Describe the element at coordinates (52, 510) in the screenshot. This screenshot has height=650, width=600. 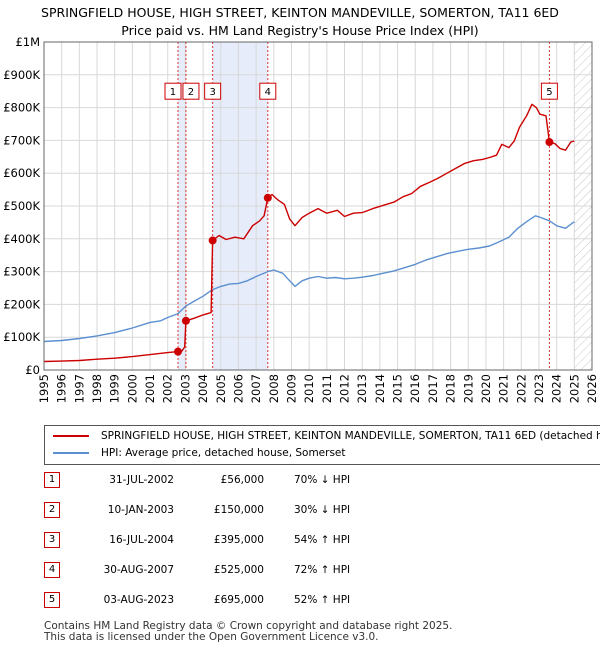
I see `sale-number-badge: 2` at that location.